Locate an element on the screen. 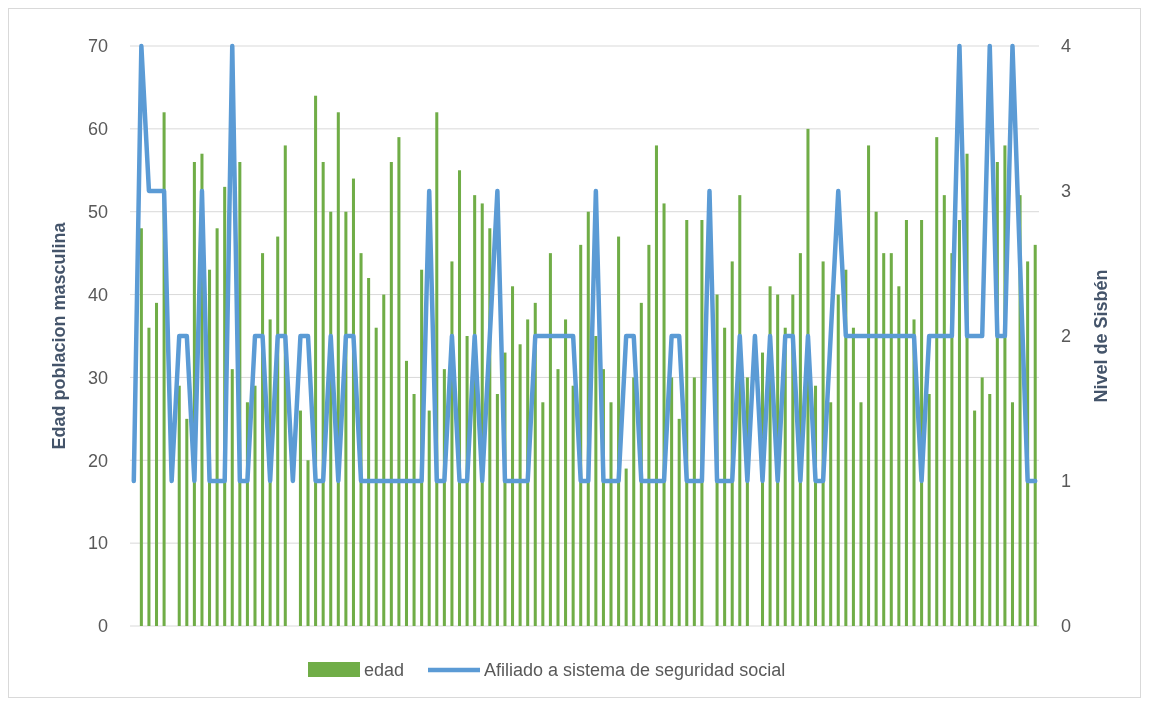  legend-label: edad is located at coordinates (384, 670).